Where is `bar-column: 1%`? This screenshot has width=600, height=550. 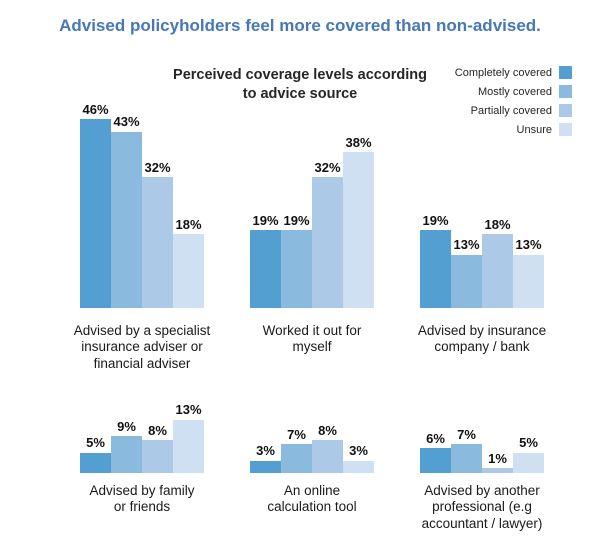 bar-column: 1% is located at coordinates (497, 461).